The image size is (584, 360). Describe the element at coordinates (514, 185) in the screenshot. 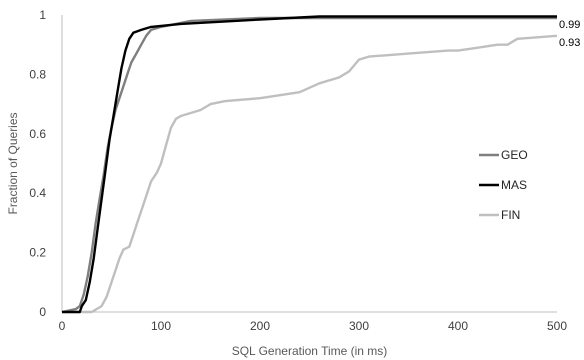

I see `legend-label-mas: MAS` at that location.